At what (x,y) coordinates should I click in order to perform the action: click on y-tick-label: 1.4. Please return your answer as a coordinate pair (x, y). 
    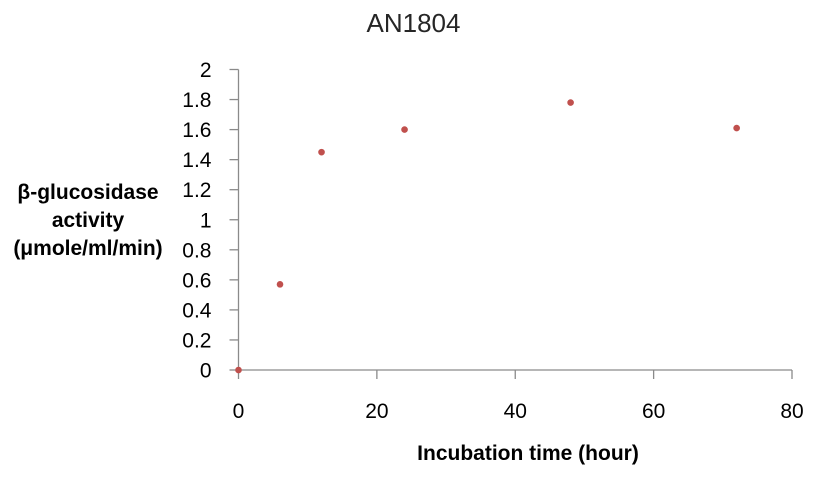
    Looking at the image, I should click on (197, 160).